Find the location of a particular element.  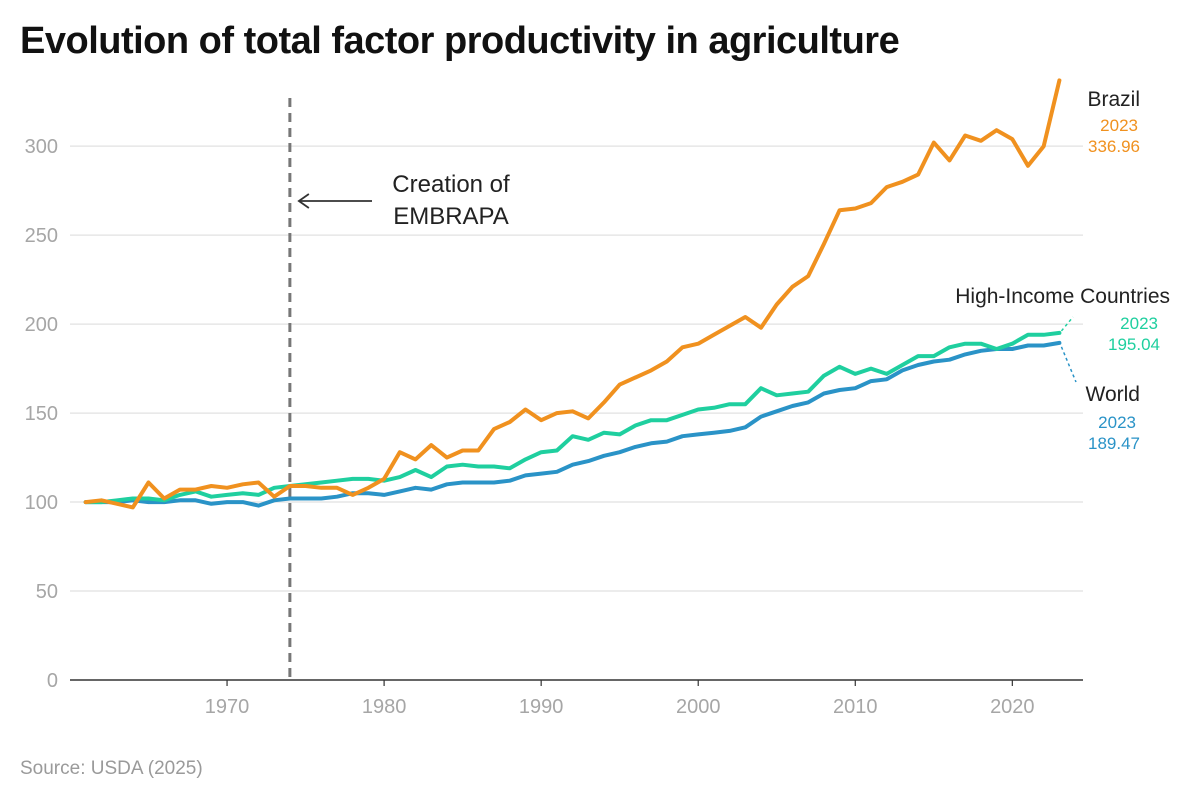

world-label: World is located at coordinates (1113, 394).